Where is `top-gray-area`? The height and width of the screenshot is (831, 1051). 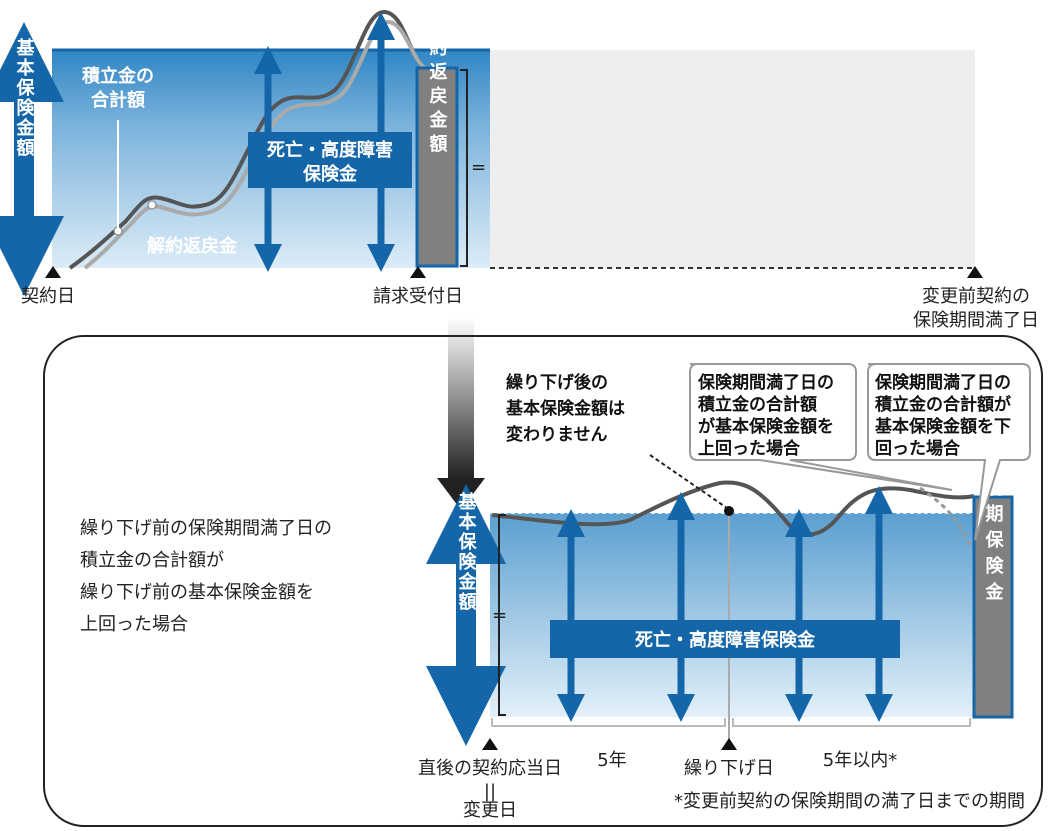
top-gray-area is located at coordinates (732, 159).